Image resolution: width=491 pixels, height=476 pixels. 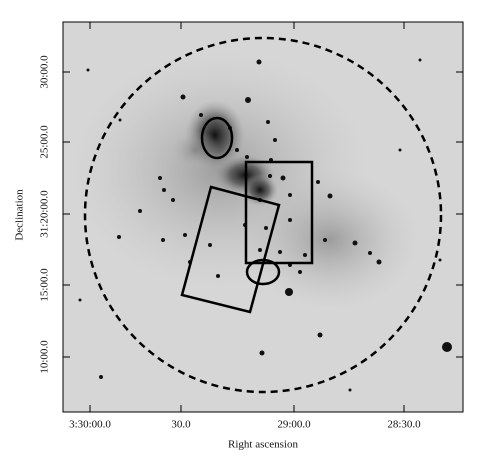 What do you see at coordinates (45, 142) in the screenshot?
I see `y-tick-label: 25:00.0` at bounding box center [45, 142].